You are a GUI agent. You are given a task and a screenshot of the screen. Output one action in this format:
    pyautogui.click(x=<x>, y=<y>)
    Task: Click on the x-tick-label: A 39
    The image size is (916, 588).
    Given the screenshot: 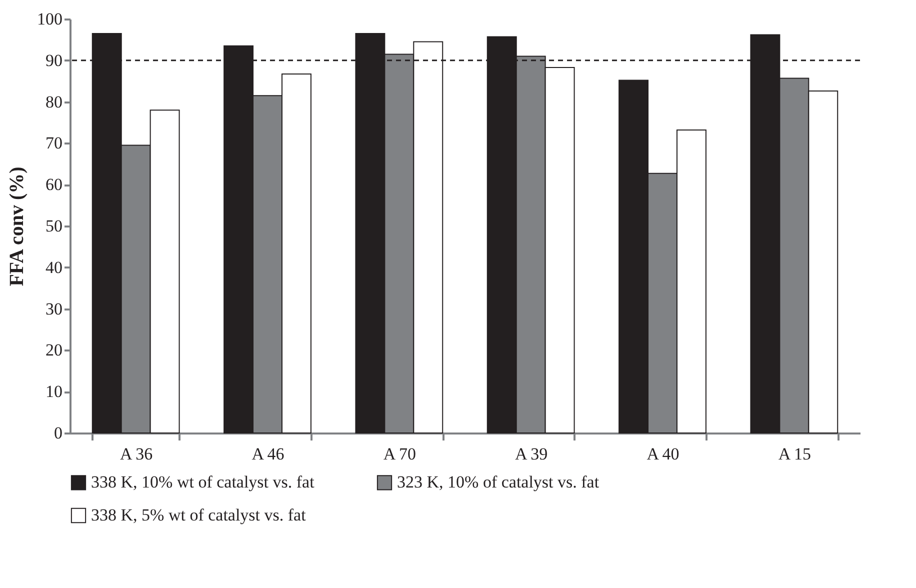 What is the action you would take?
    pyautogui.click(x=531, y=454)
    